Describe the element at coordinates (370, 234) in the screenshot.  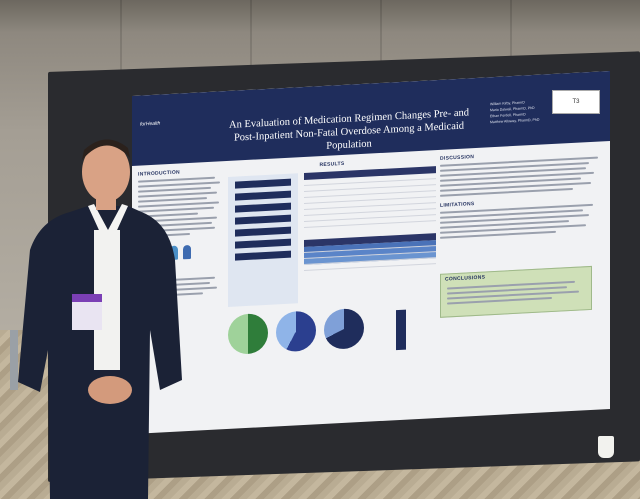
I see `results-tables` at that location.